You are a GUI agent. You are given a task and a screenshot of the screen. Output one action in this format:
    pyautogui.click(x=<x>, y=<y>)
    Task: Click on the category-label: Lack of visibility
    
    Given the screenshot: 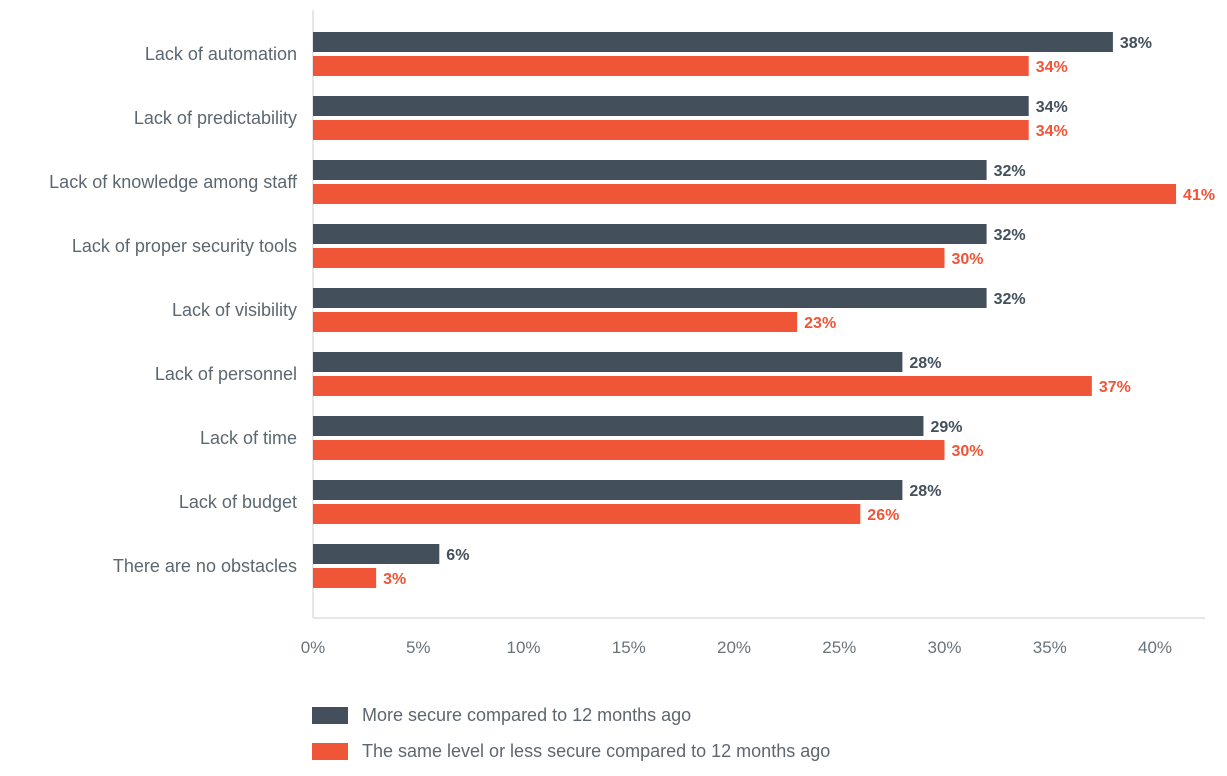 What is the action you would take?
    pyautogui.click(x=234, y=310)
    